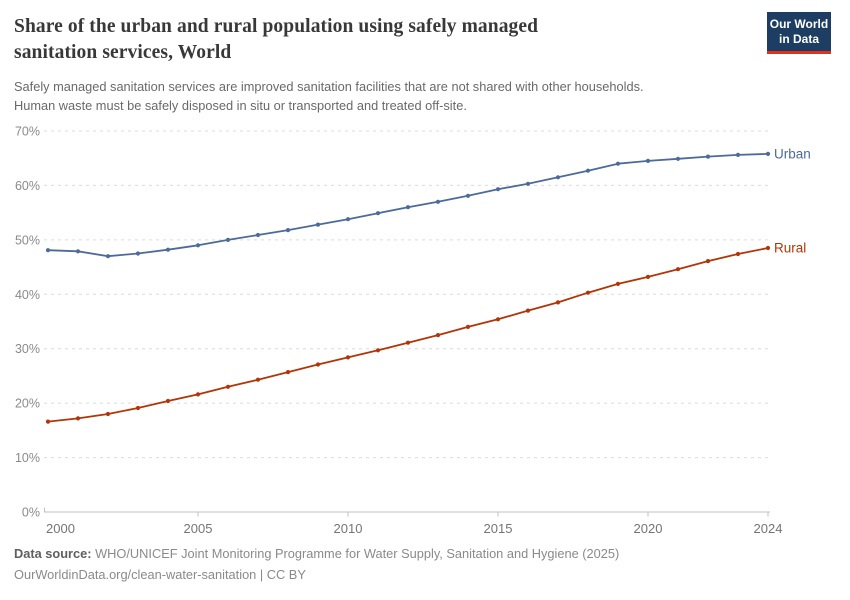 This screenshot has width=850, height=600. What do you see at coordinates (528, 310) in the screenshot?
I see `rural-point-2016` at bounding box center [528, 310].